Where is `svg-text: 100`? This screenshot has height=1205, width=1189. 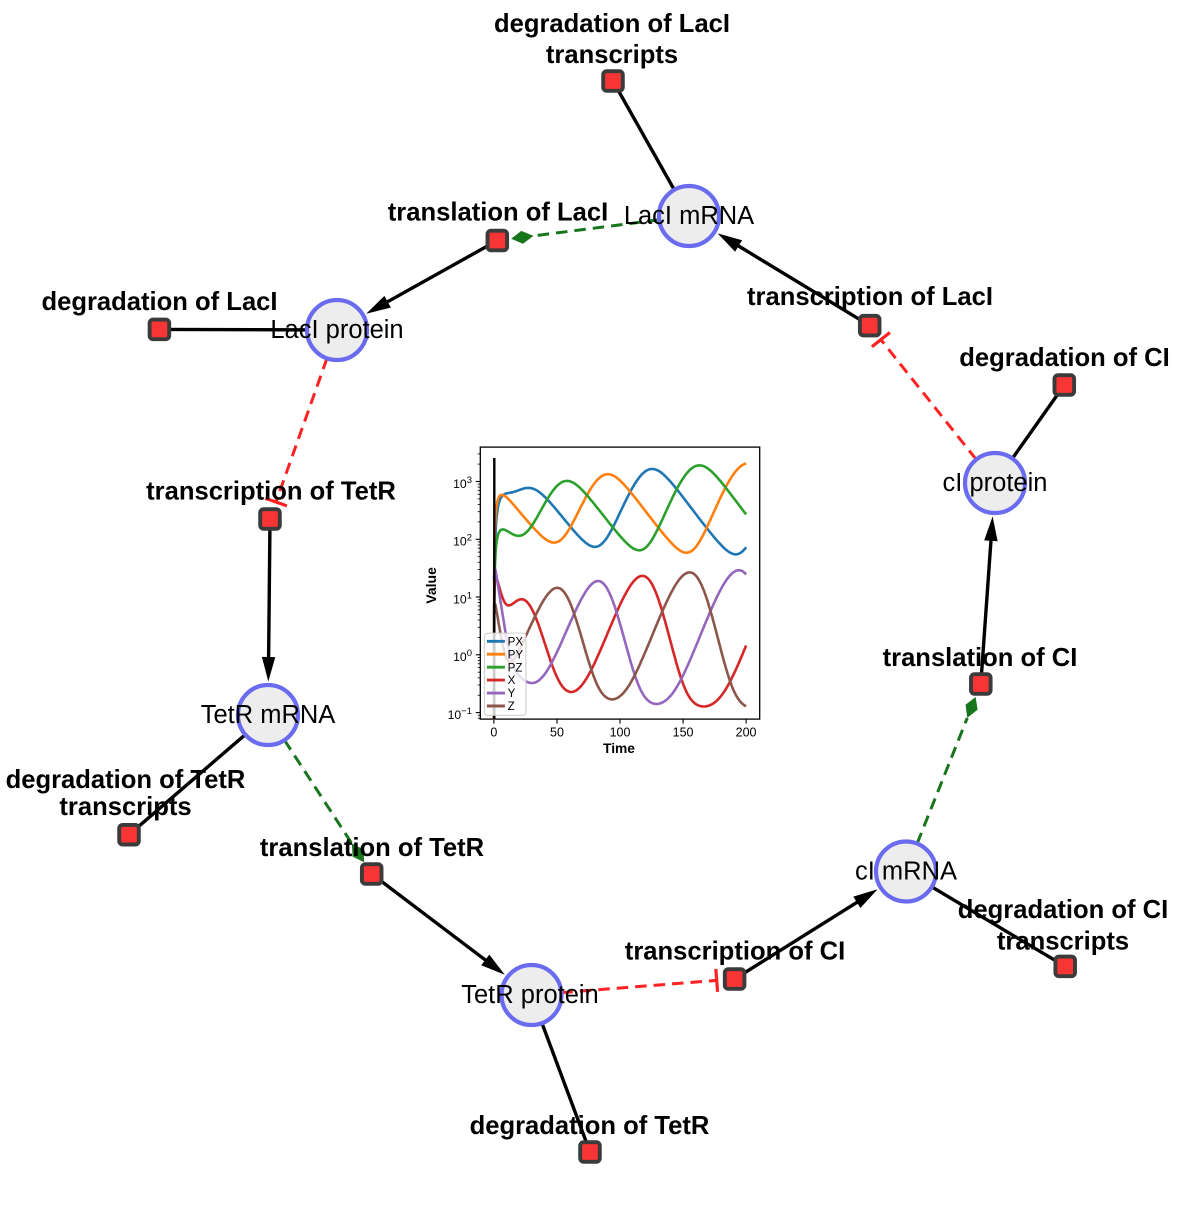
svg-text: 100 is located at coordinates (620, 733).